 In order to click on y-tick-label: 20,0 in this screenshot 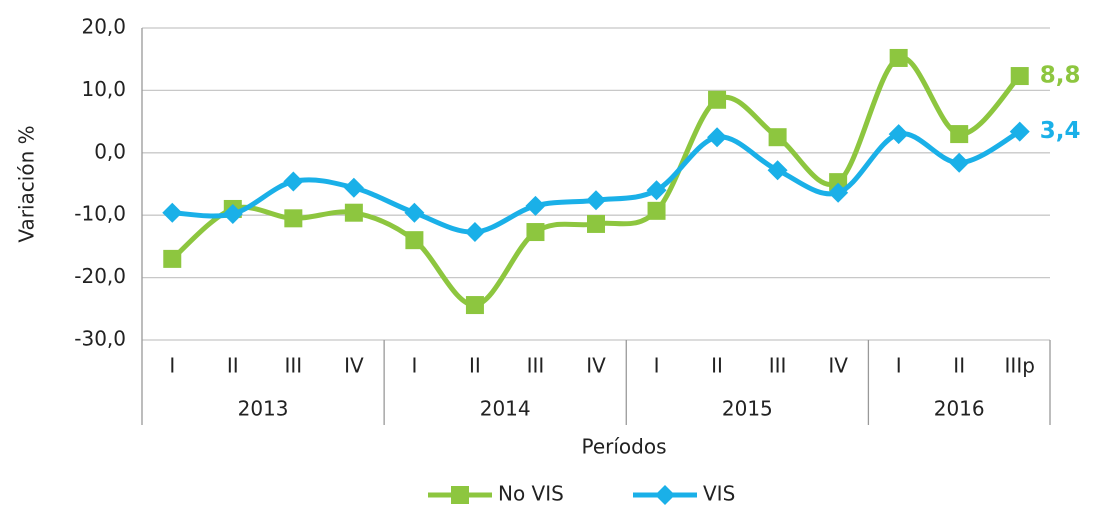, I will do `click(103, 27)`.